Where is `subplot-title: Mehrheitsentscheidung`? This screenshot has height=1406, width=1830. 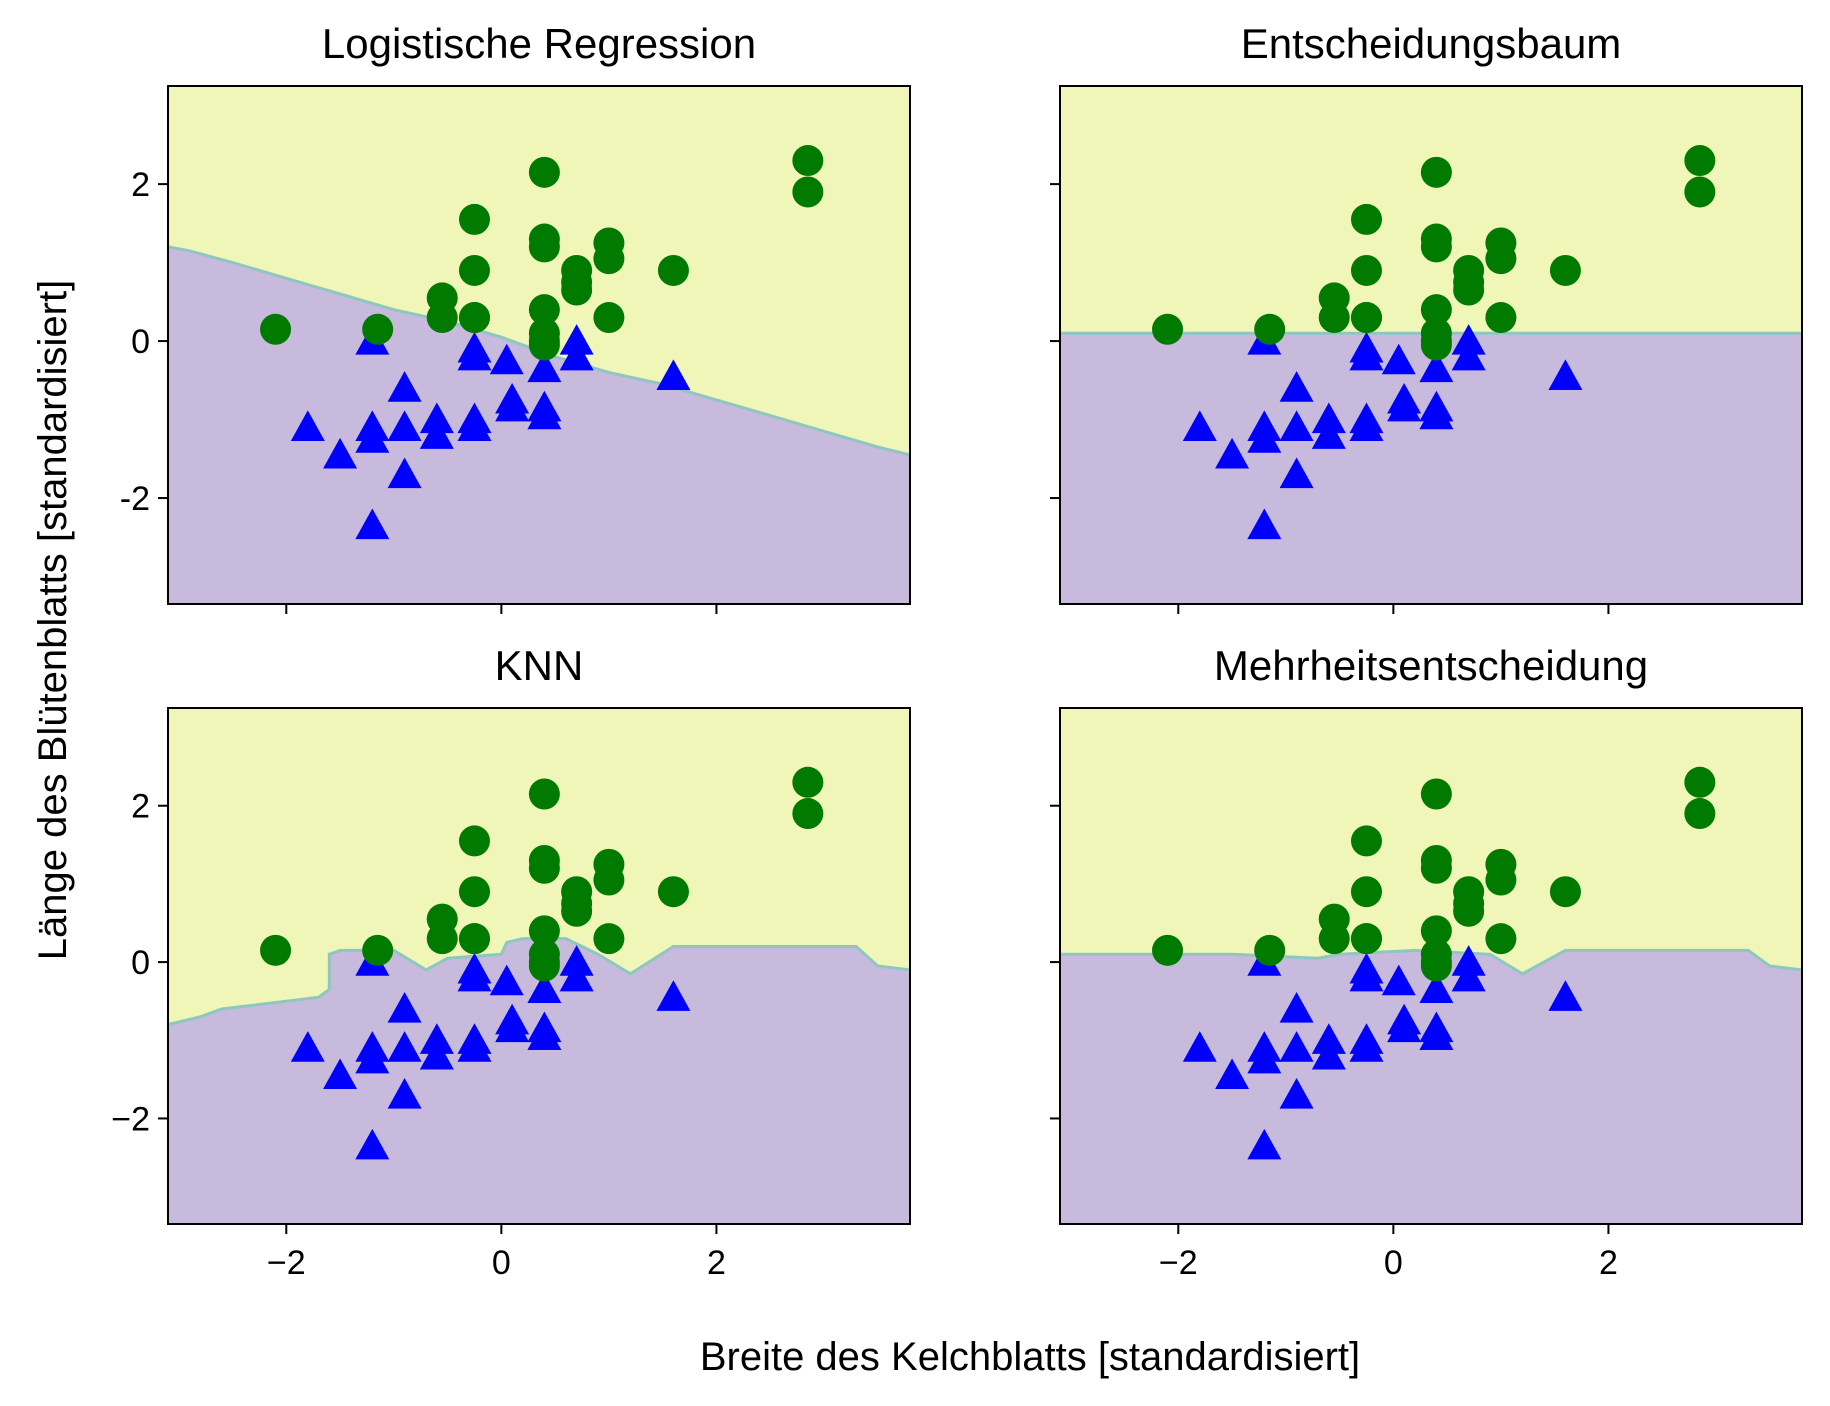 subplot-title: Mehrheitsentscheidung is located at coordinates (1431, 665).